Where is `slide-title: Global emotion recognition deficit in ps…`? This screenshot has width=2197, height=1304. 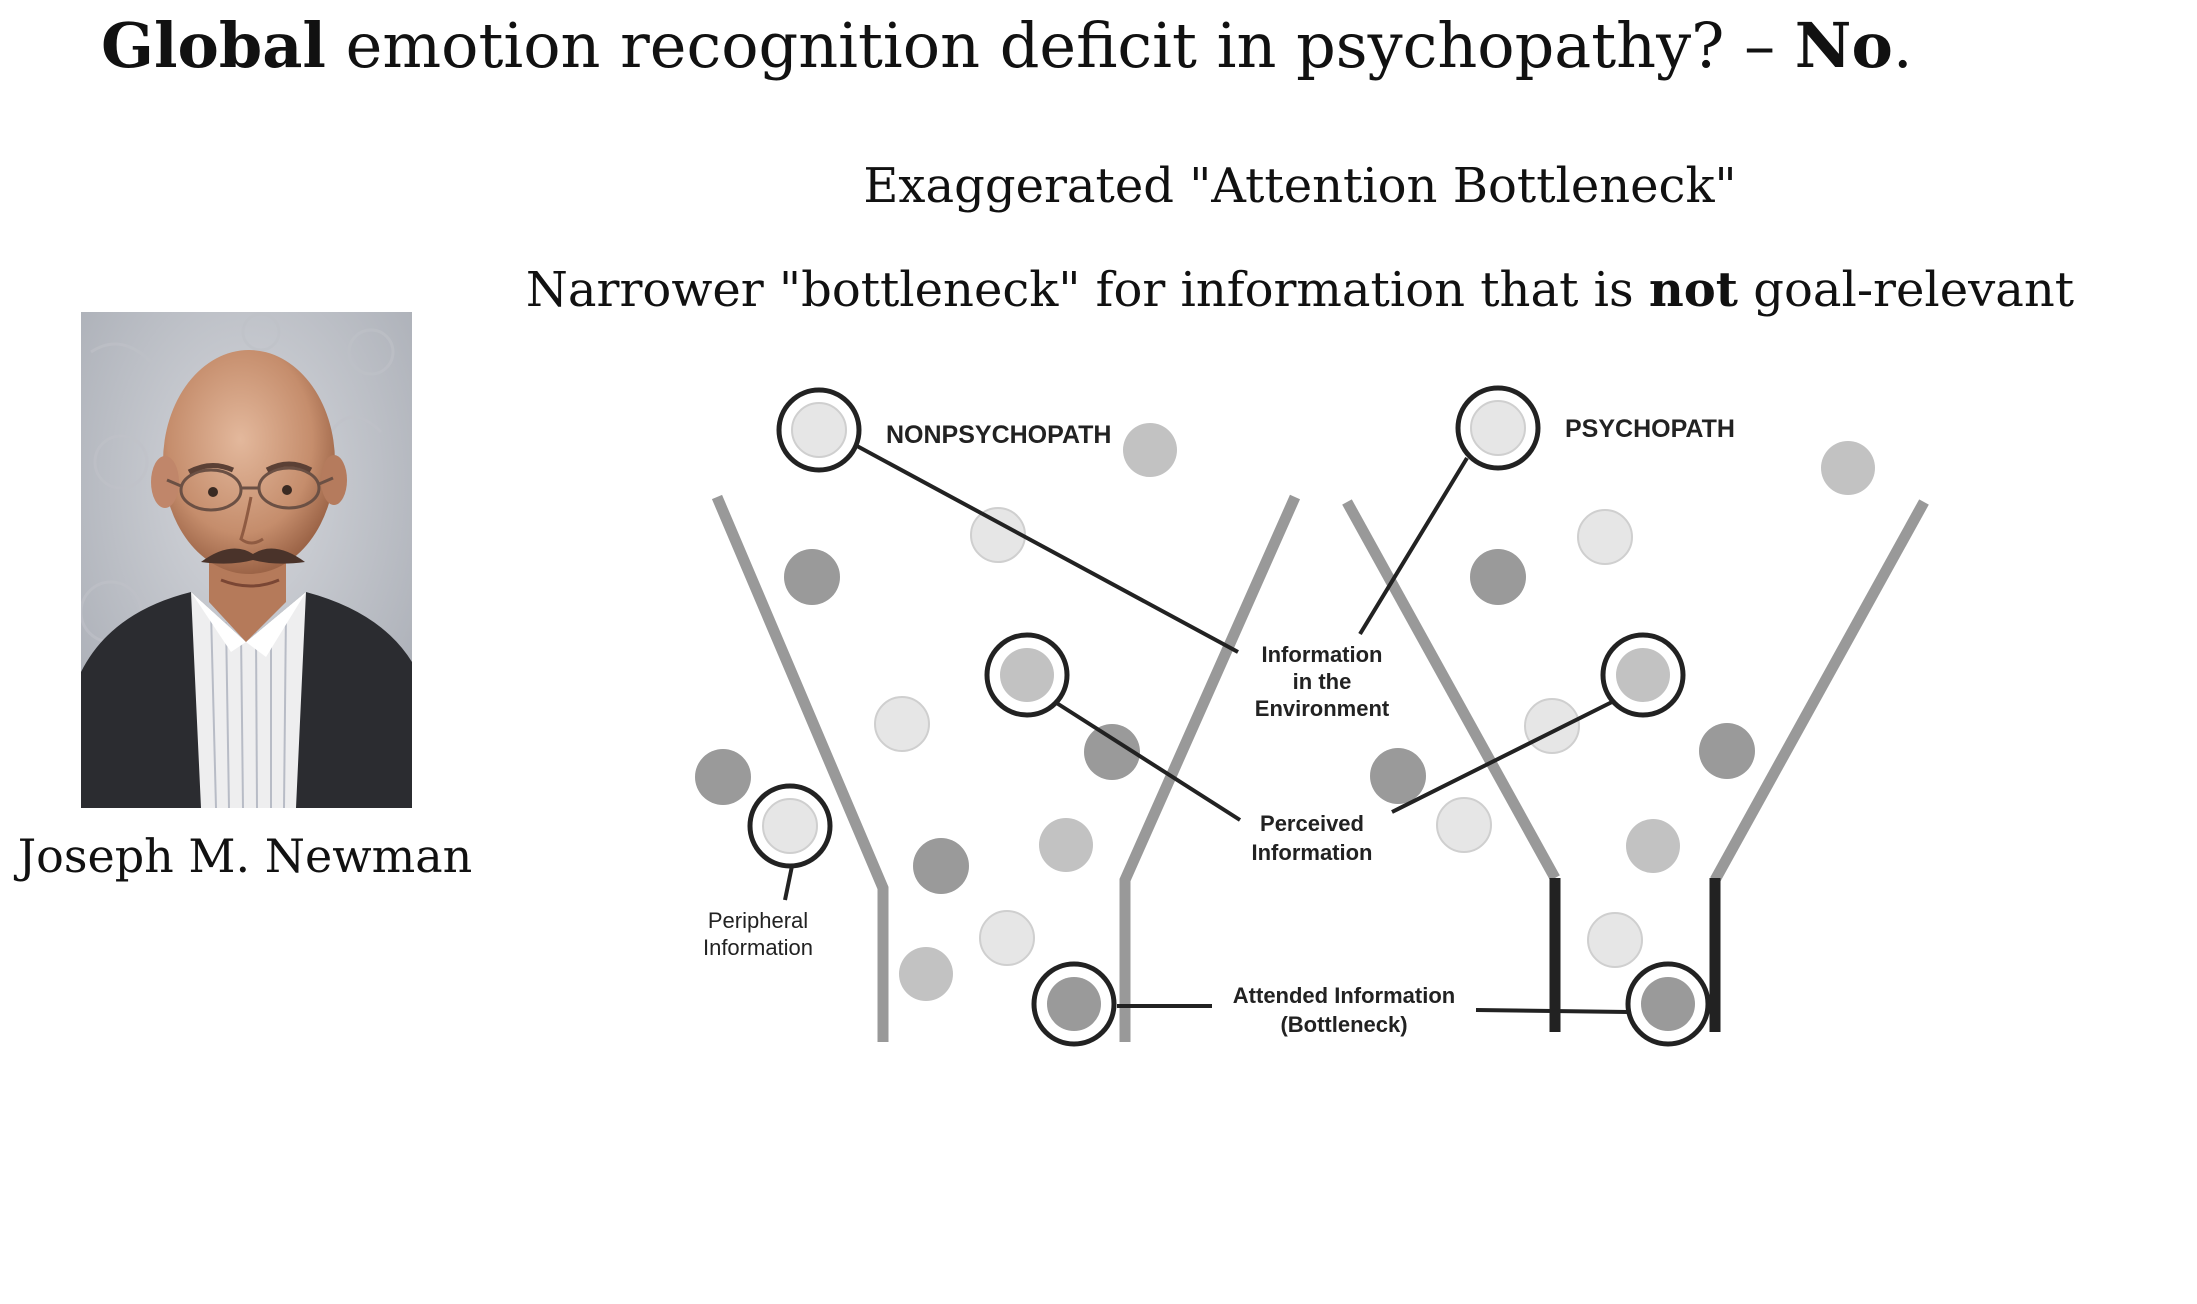 slide-title: Global emotion recognition deficit in ps… is located at coordinates (1007, 46).